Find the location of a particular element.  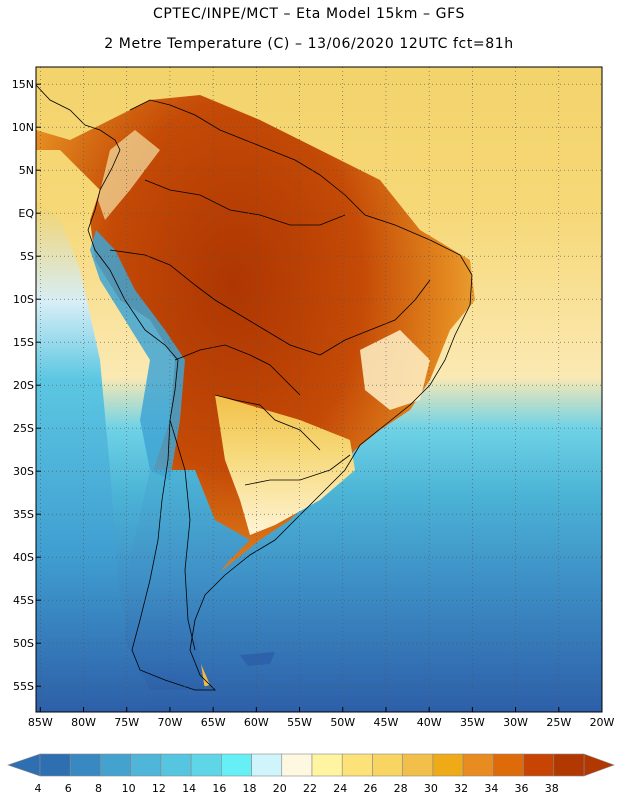

lat-label: 30S is located at coordinates (23, 471).